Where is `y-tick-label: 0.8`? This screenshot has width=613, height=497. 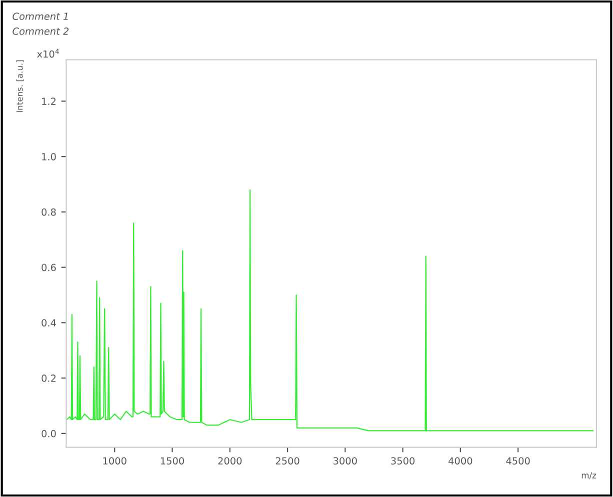
y-tick-label: 0.8 is located at coordinates (49, 212).